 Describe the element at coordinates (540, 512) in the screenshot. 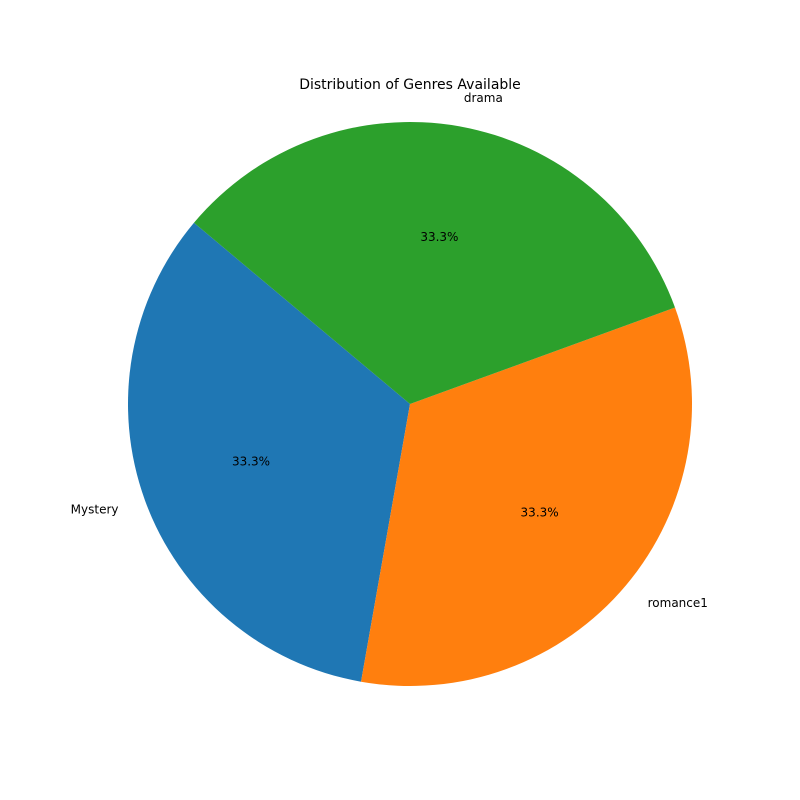

I see `slice-percent-romance1: 33.3%` at that location.